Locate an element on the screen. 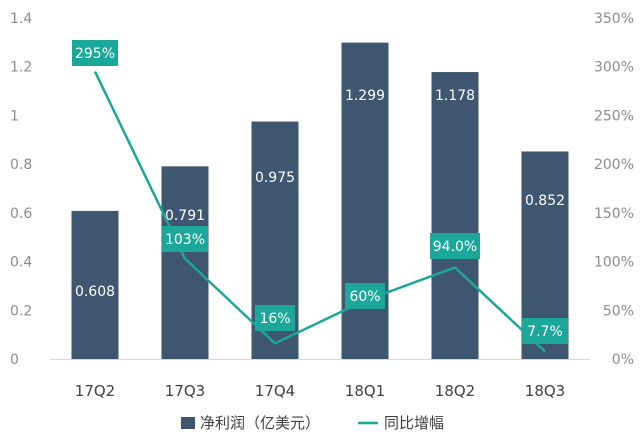  growth-value-label: 16% is located at coordinates (274, 319).